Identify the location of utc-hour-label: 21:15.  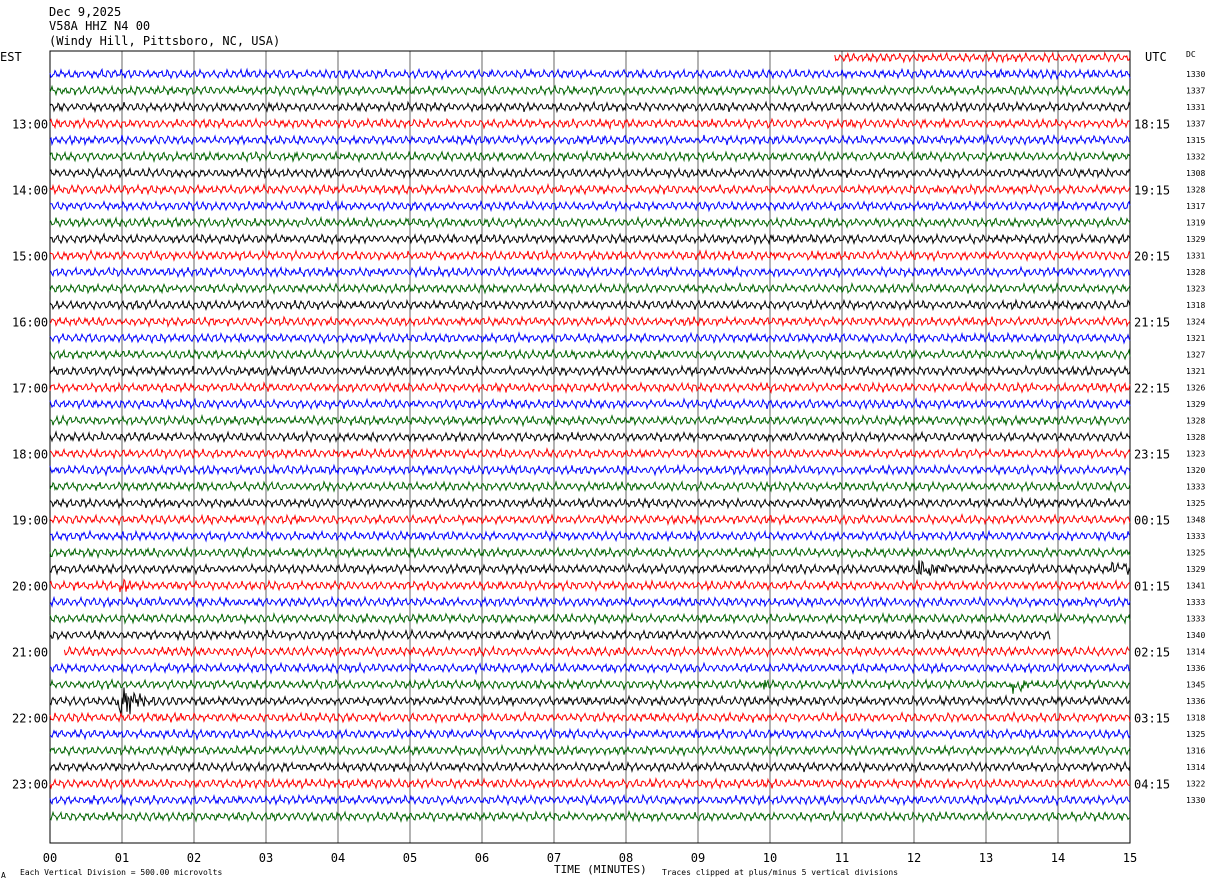
(1152, 323).